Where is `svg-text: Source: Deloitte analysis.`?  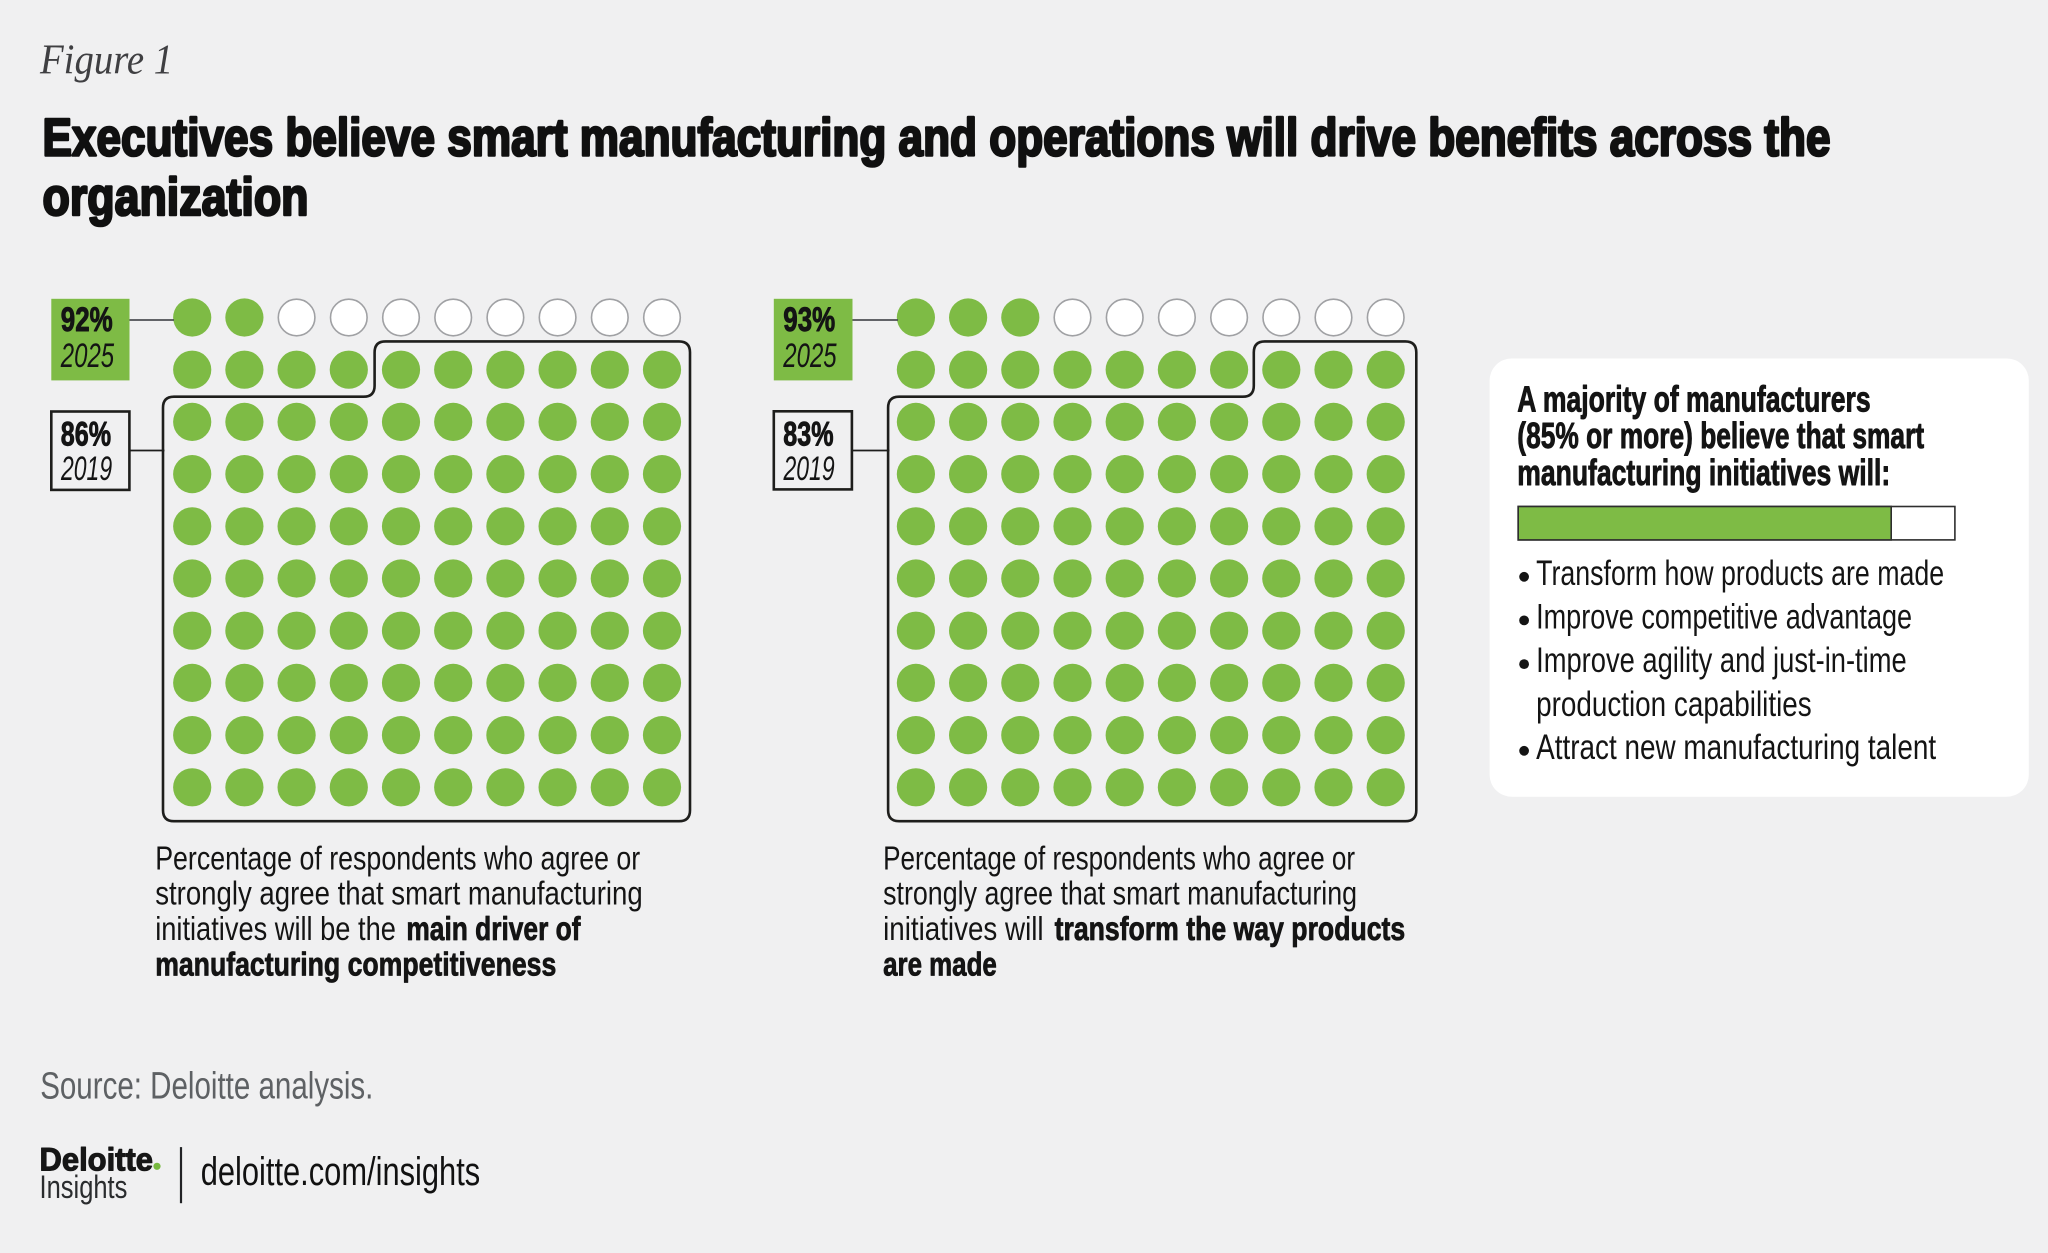
svg-text: Source: Deloitte analysis. is located at coordinates (206, 1086).